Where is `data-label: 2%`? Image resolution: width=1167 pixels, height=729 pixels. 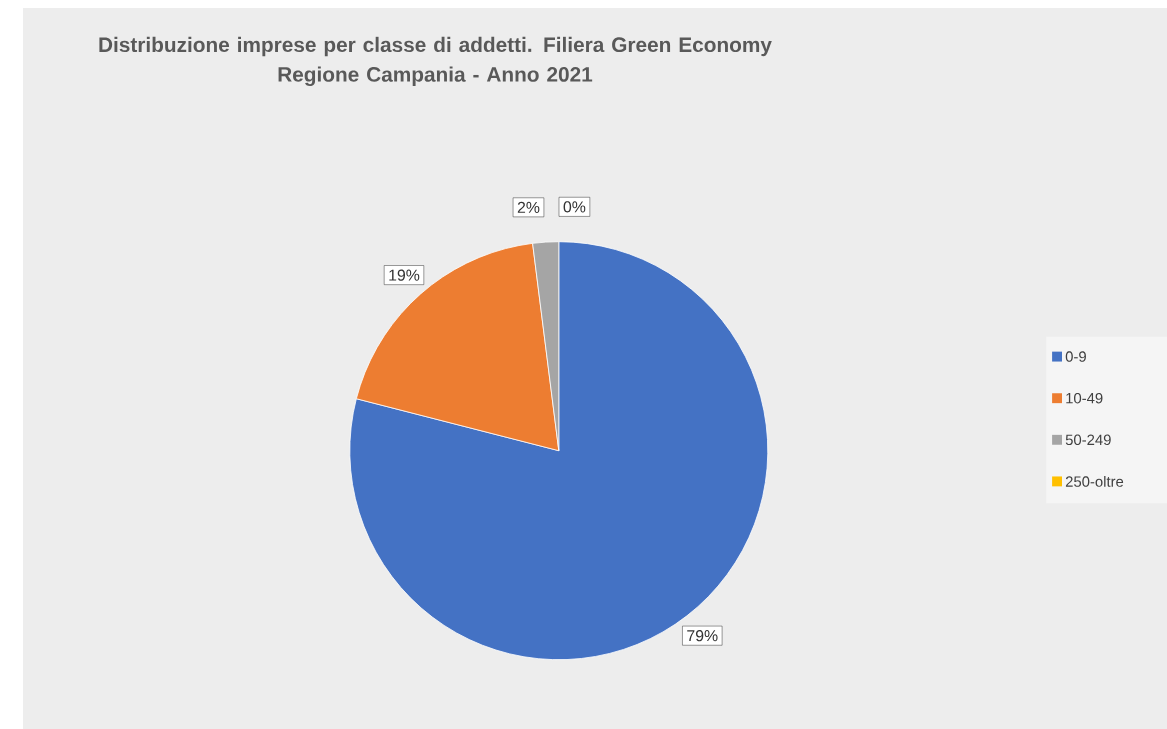
data-label: 2% is located at coordinates (528, 207).